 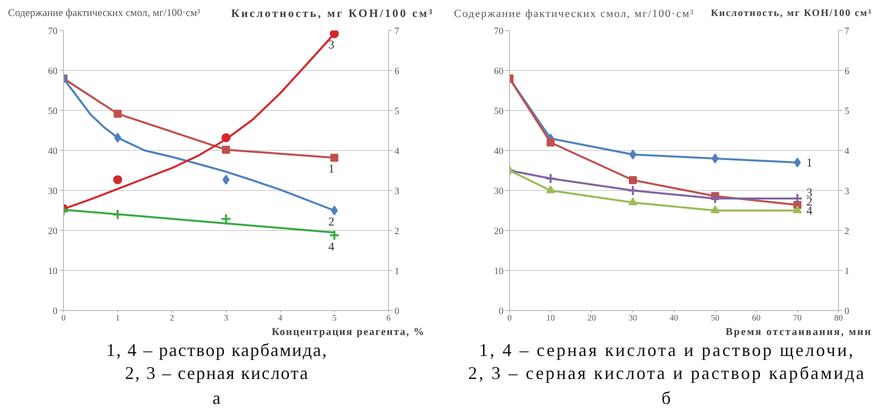 I want to click on x-tick-label: 30, so click(x=633, y=317).